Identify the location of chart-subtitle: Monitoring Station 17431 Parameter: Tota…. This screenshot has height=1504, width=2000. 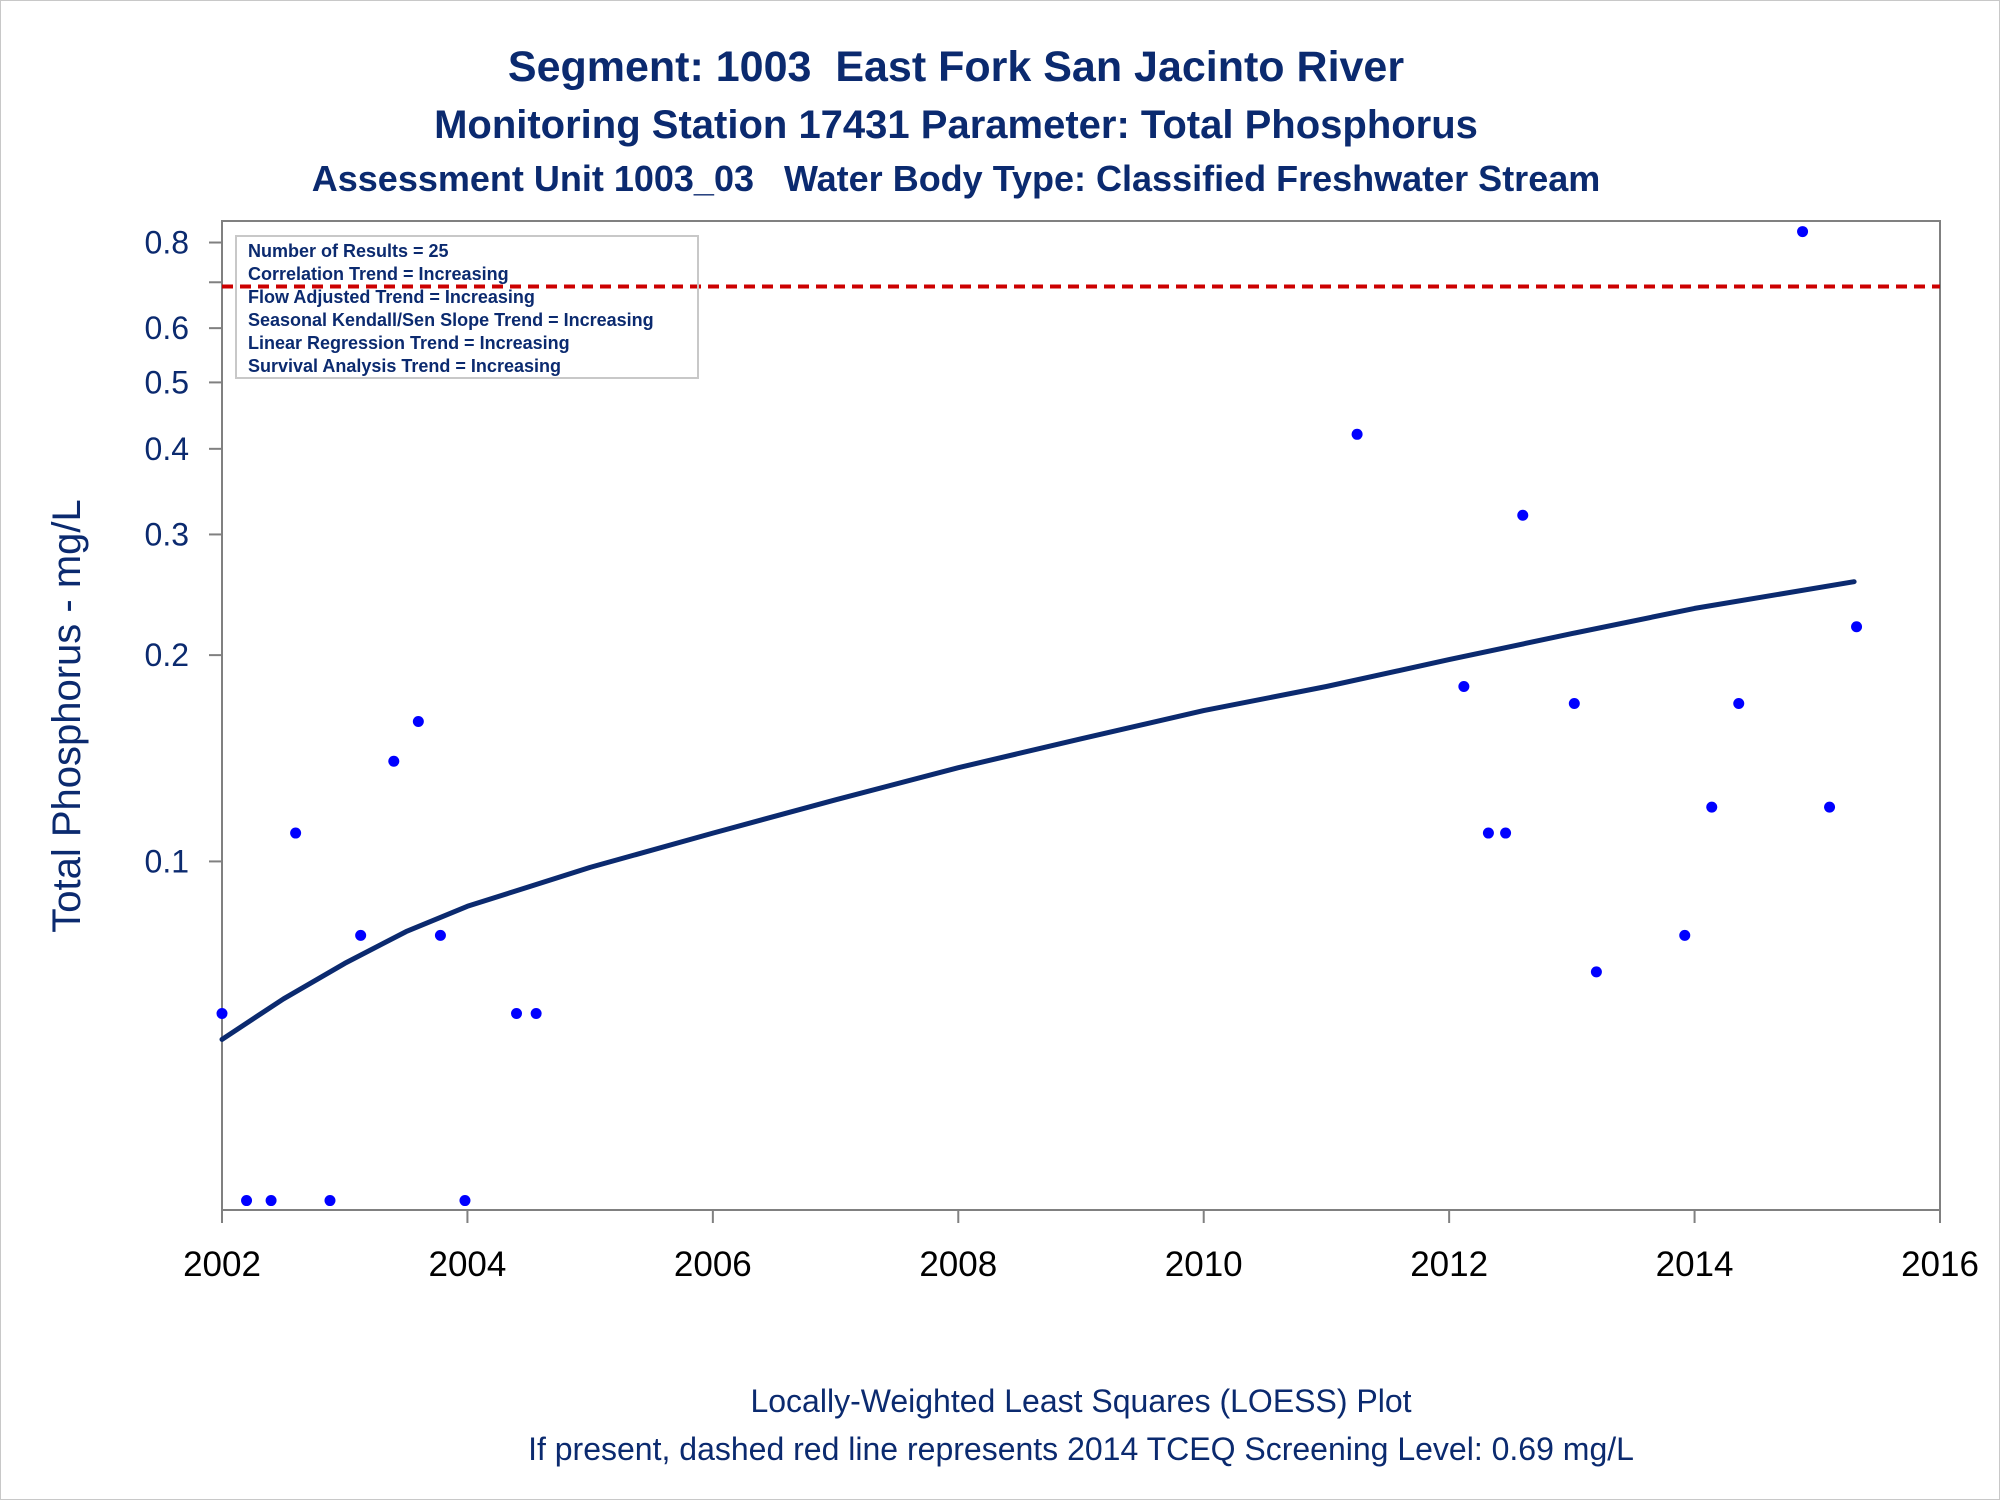
(956, 125).